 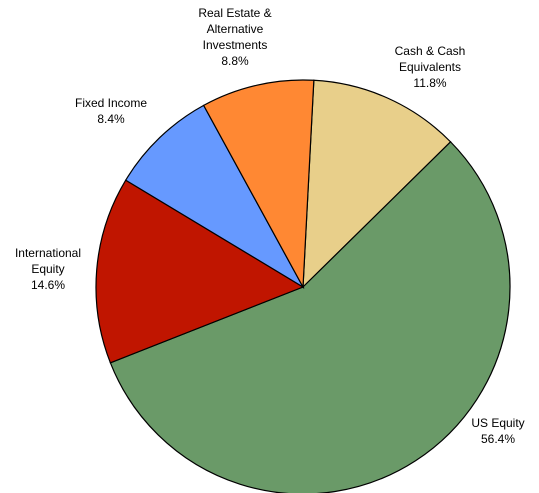 What do you see at coordinates (430, 59) in the screenshot?
I see `slice-label: Cash & Cash Equivalents` at bounding box center [430, 59].